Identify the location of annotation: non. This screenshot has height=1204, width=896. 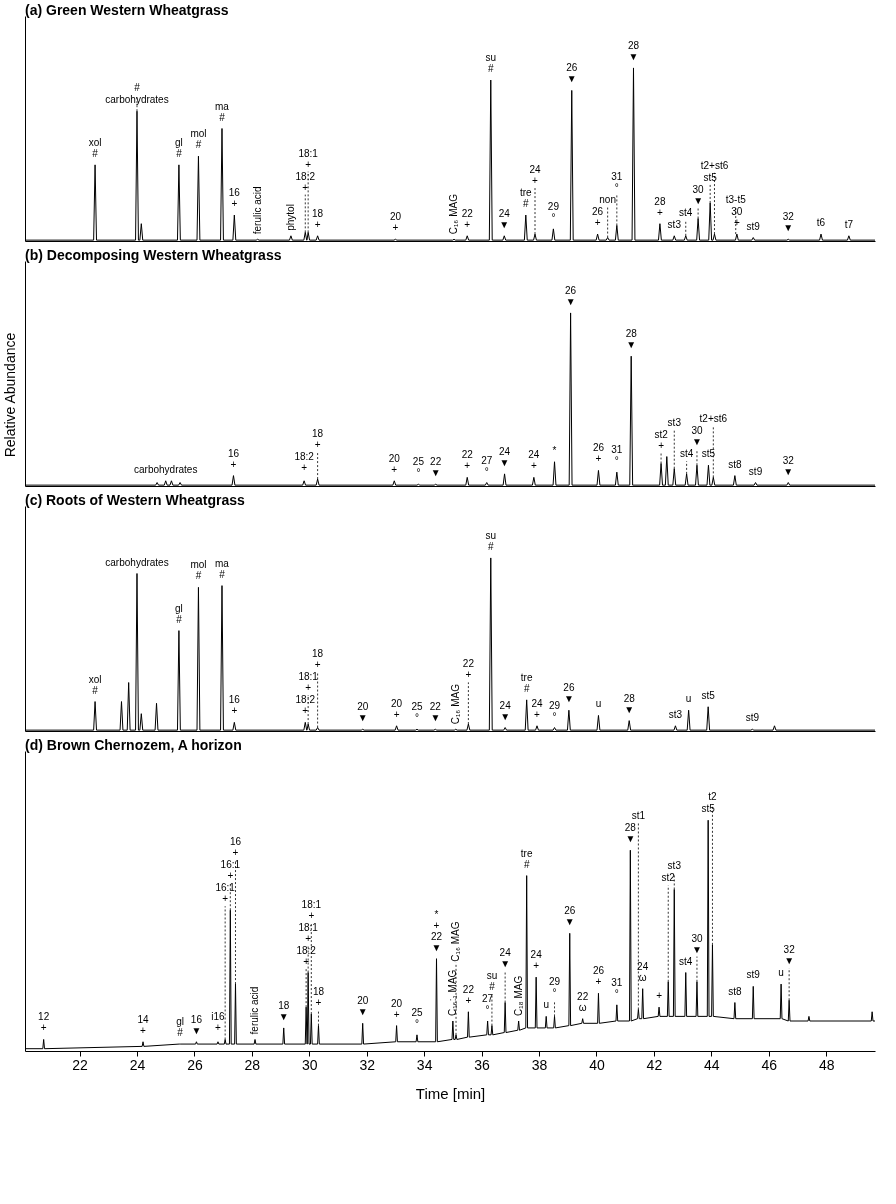
(607, 200).